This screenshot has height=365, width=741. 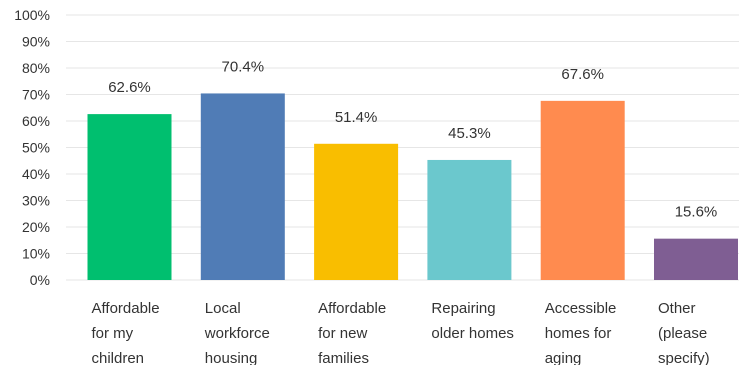 I want to click on bar-value-label: 70.4%, so click(x=243, y=66).